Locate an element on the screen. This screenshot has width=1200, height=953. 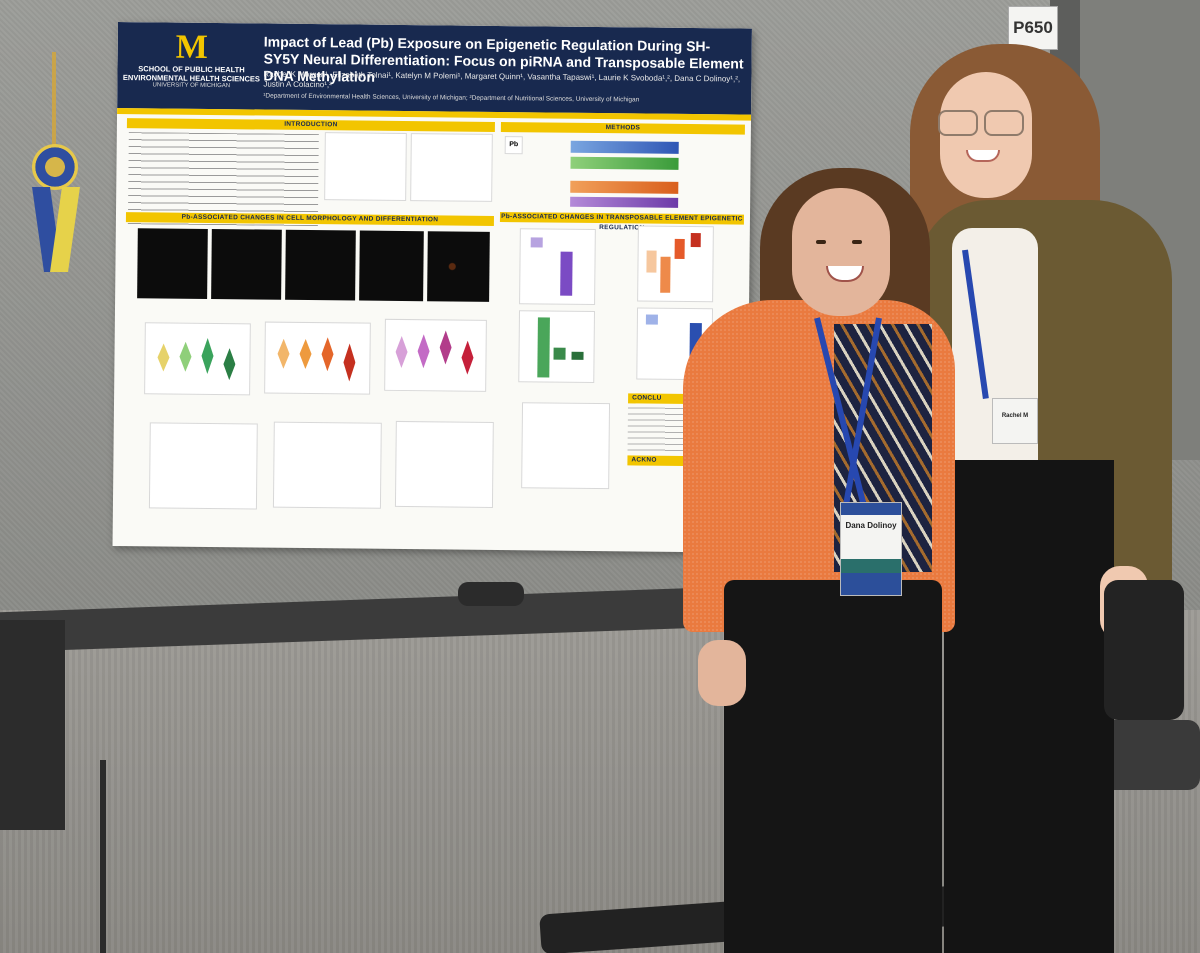
background-shoe is located at coordinates (491, 594).